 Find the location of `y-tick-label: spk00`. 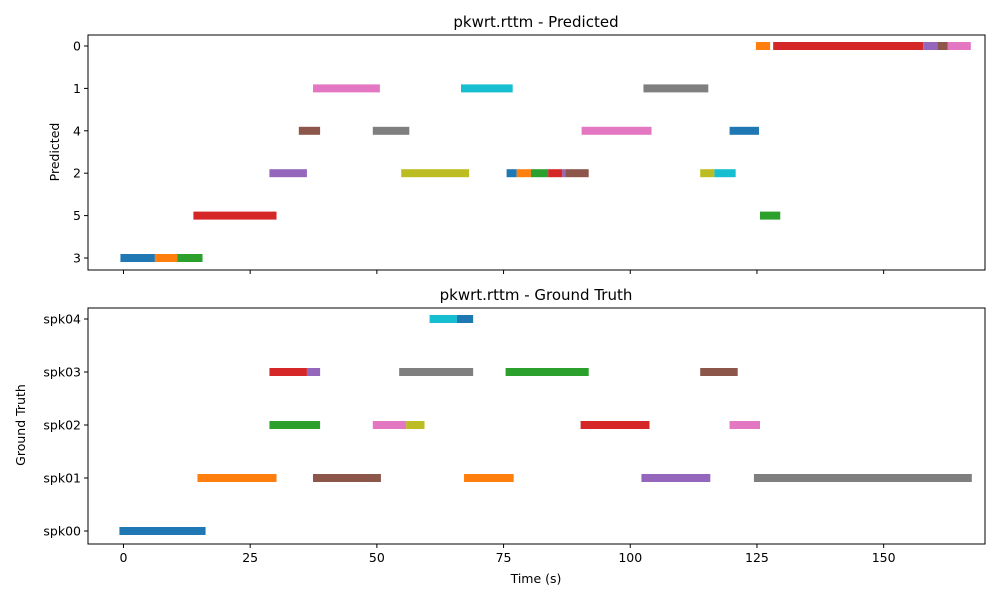

y-tick-label: spk00 is located at coordinates (62, 531).